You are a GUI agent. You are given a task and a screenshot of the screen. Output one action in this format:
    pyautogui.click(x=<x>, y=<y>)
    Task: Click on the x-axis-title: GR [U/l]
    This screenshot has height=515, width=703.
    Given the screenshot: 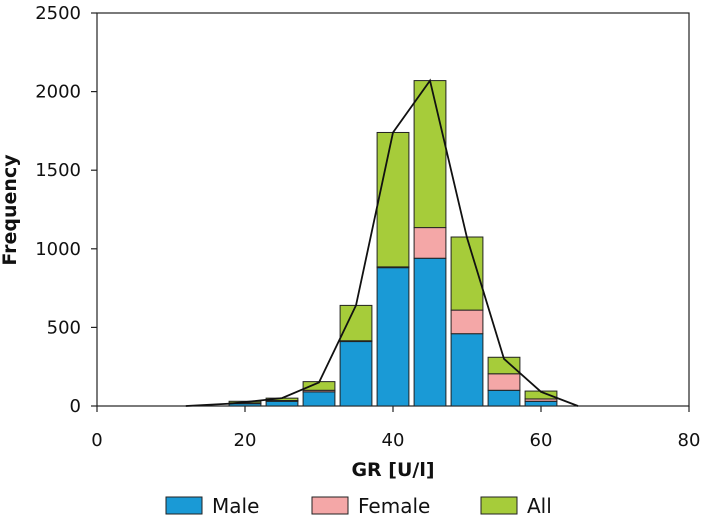 What is the action you would take?
    pyautogui.click(x=392, y=470)
    